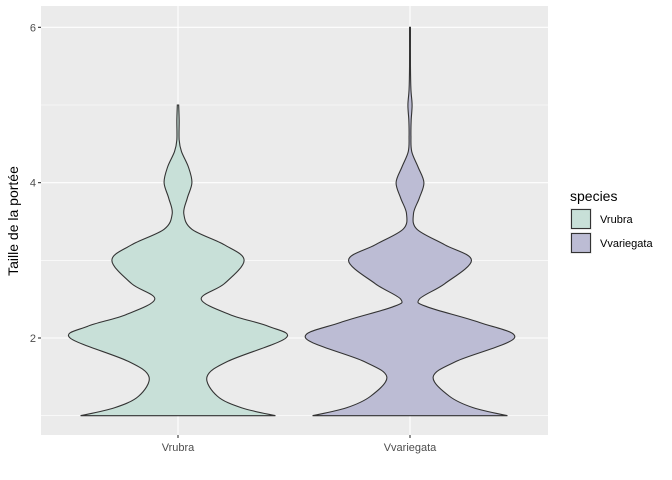 Image resolution: width=672 pixels, height=480 pixels. I want to click on legend: species Vrubra Vvariegata, so click(611, 221).